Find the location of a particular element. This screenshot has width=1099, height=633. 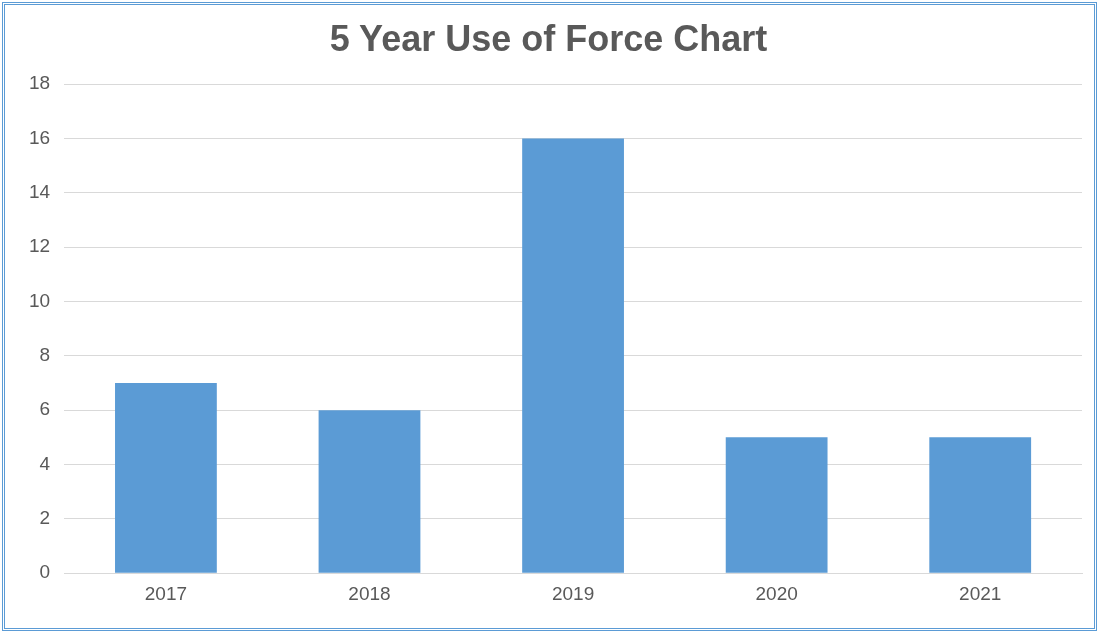

y-tick-label: 12 is located at coordinates (39, 246).